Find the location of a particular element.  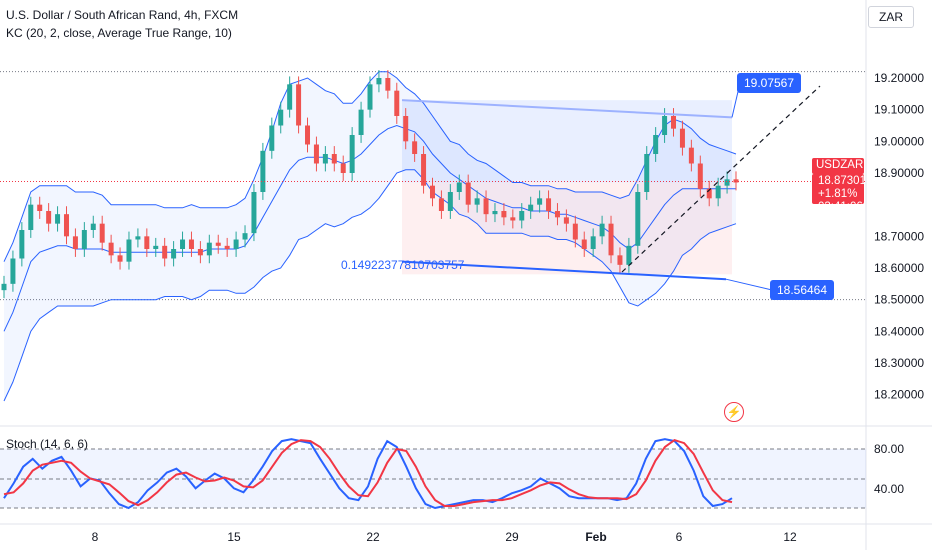

time-tick-label: 12 is located at coordinates (790, 537).